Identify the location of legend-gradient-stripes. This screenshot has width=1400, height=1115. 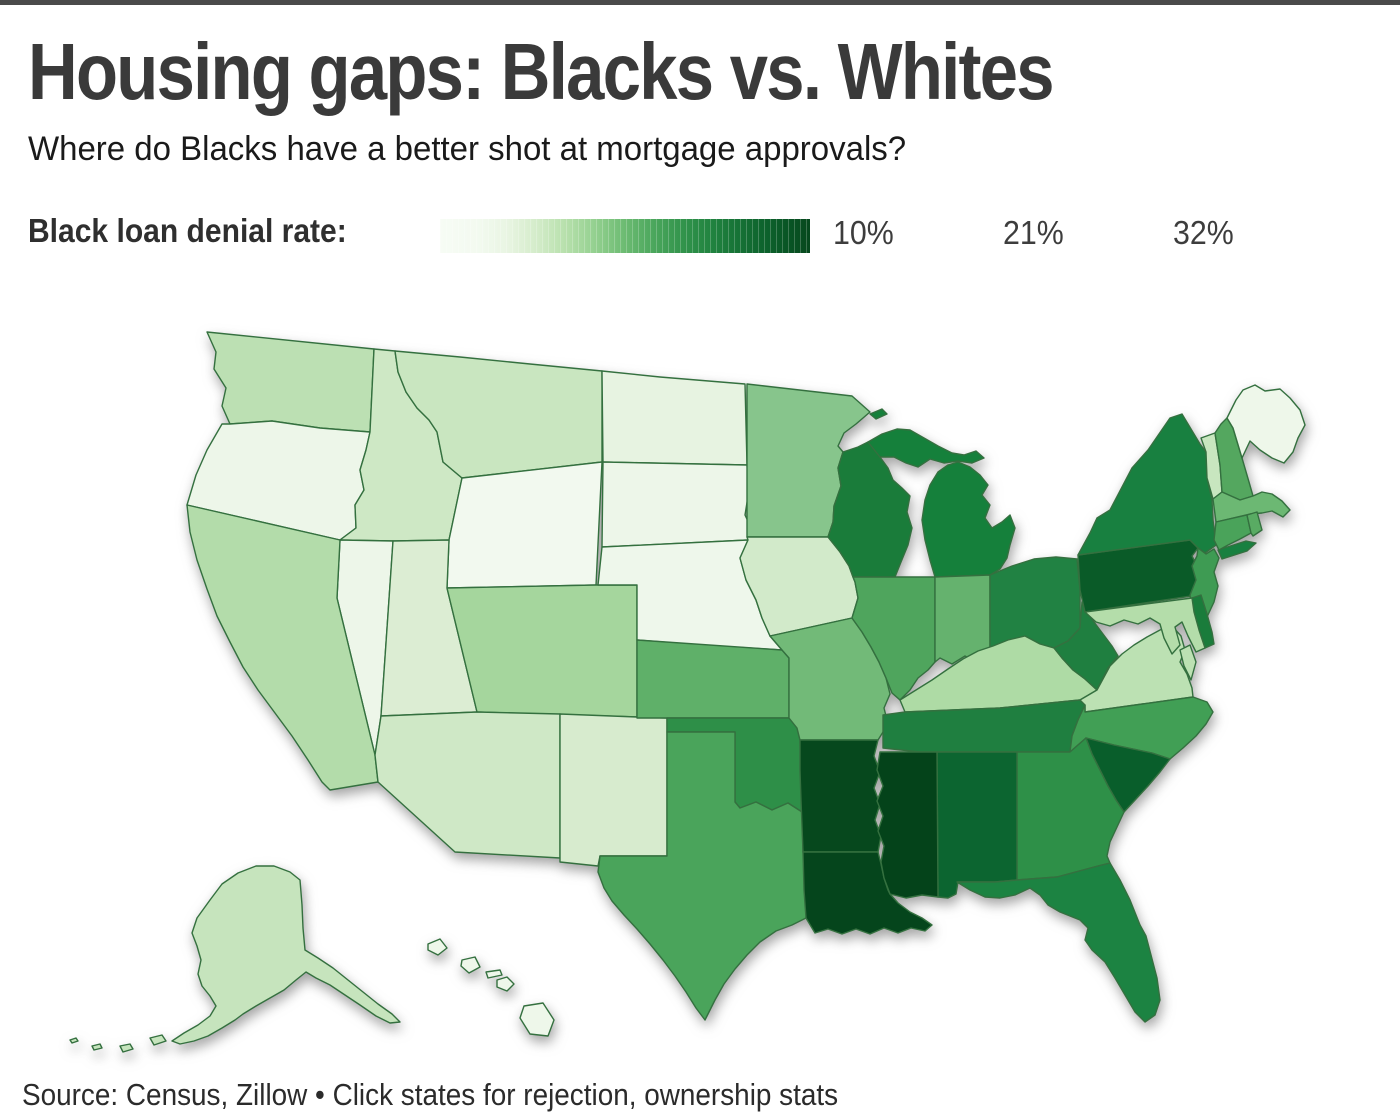
(625, 236).